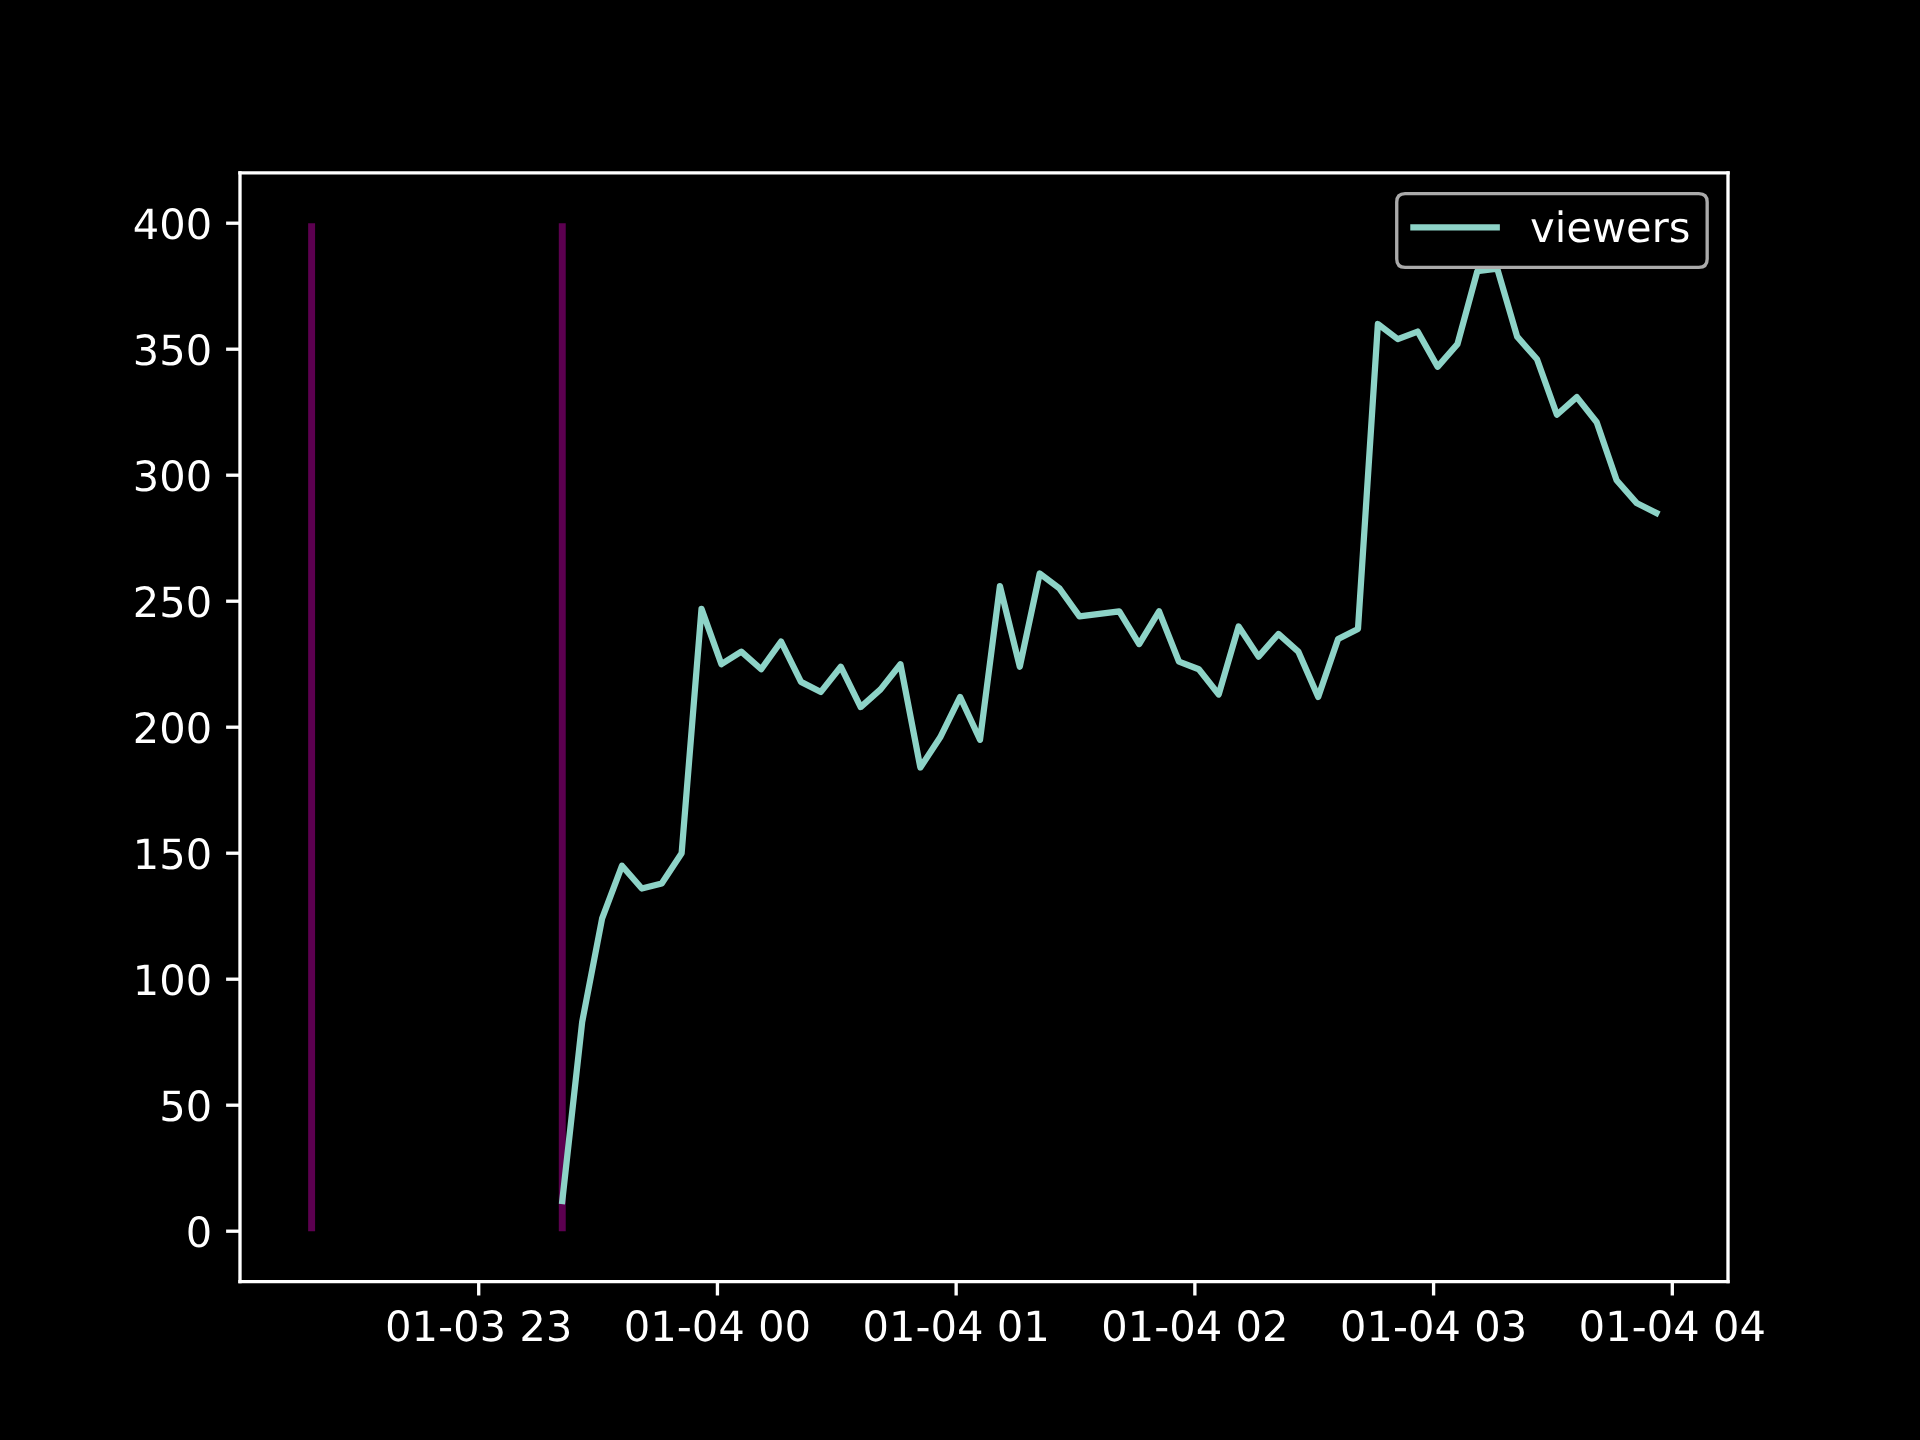 Image resolution: width=1920 pixels, height=1440 pixels. I want to click on y-tick-label: 350, so click(172, 350).